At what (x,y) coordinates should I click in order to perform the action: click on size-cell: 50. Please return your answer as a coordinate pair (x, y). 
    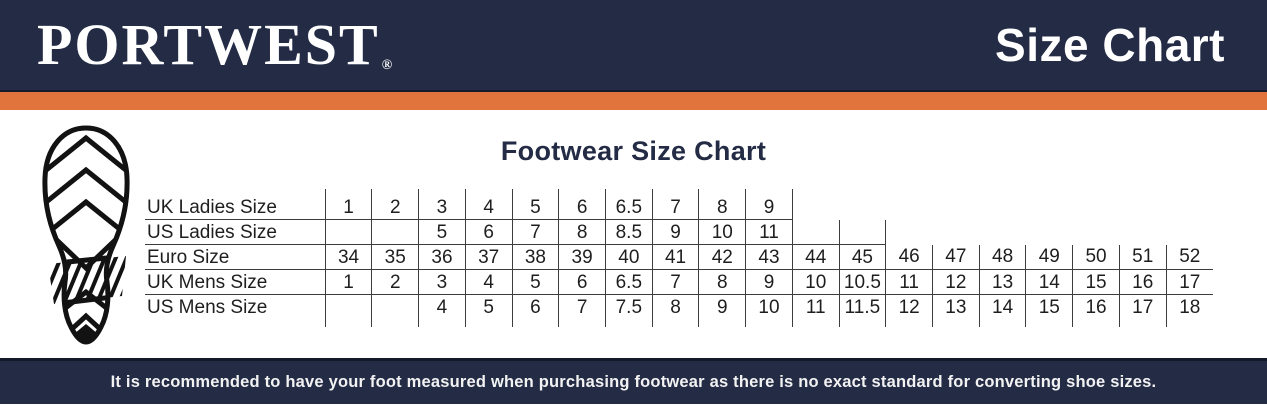
    Looking at the image, I should click on (1096, 257).